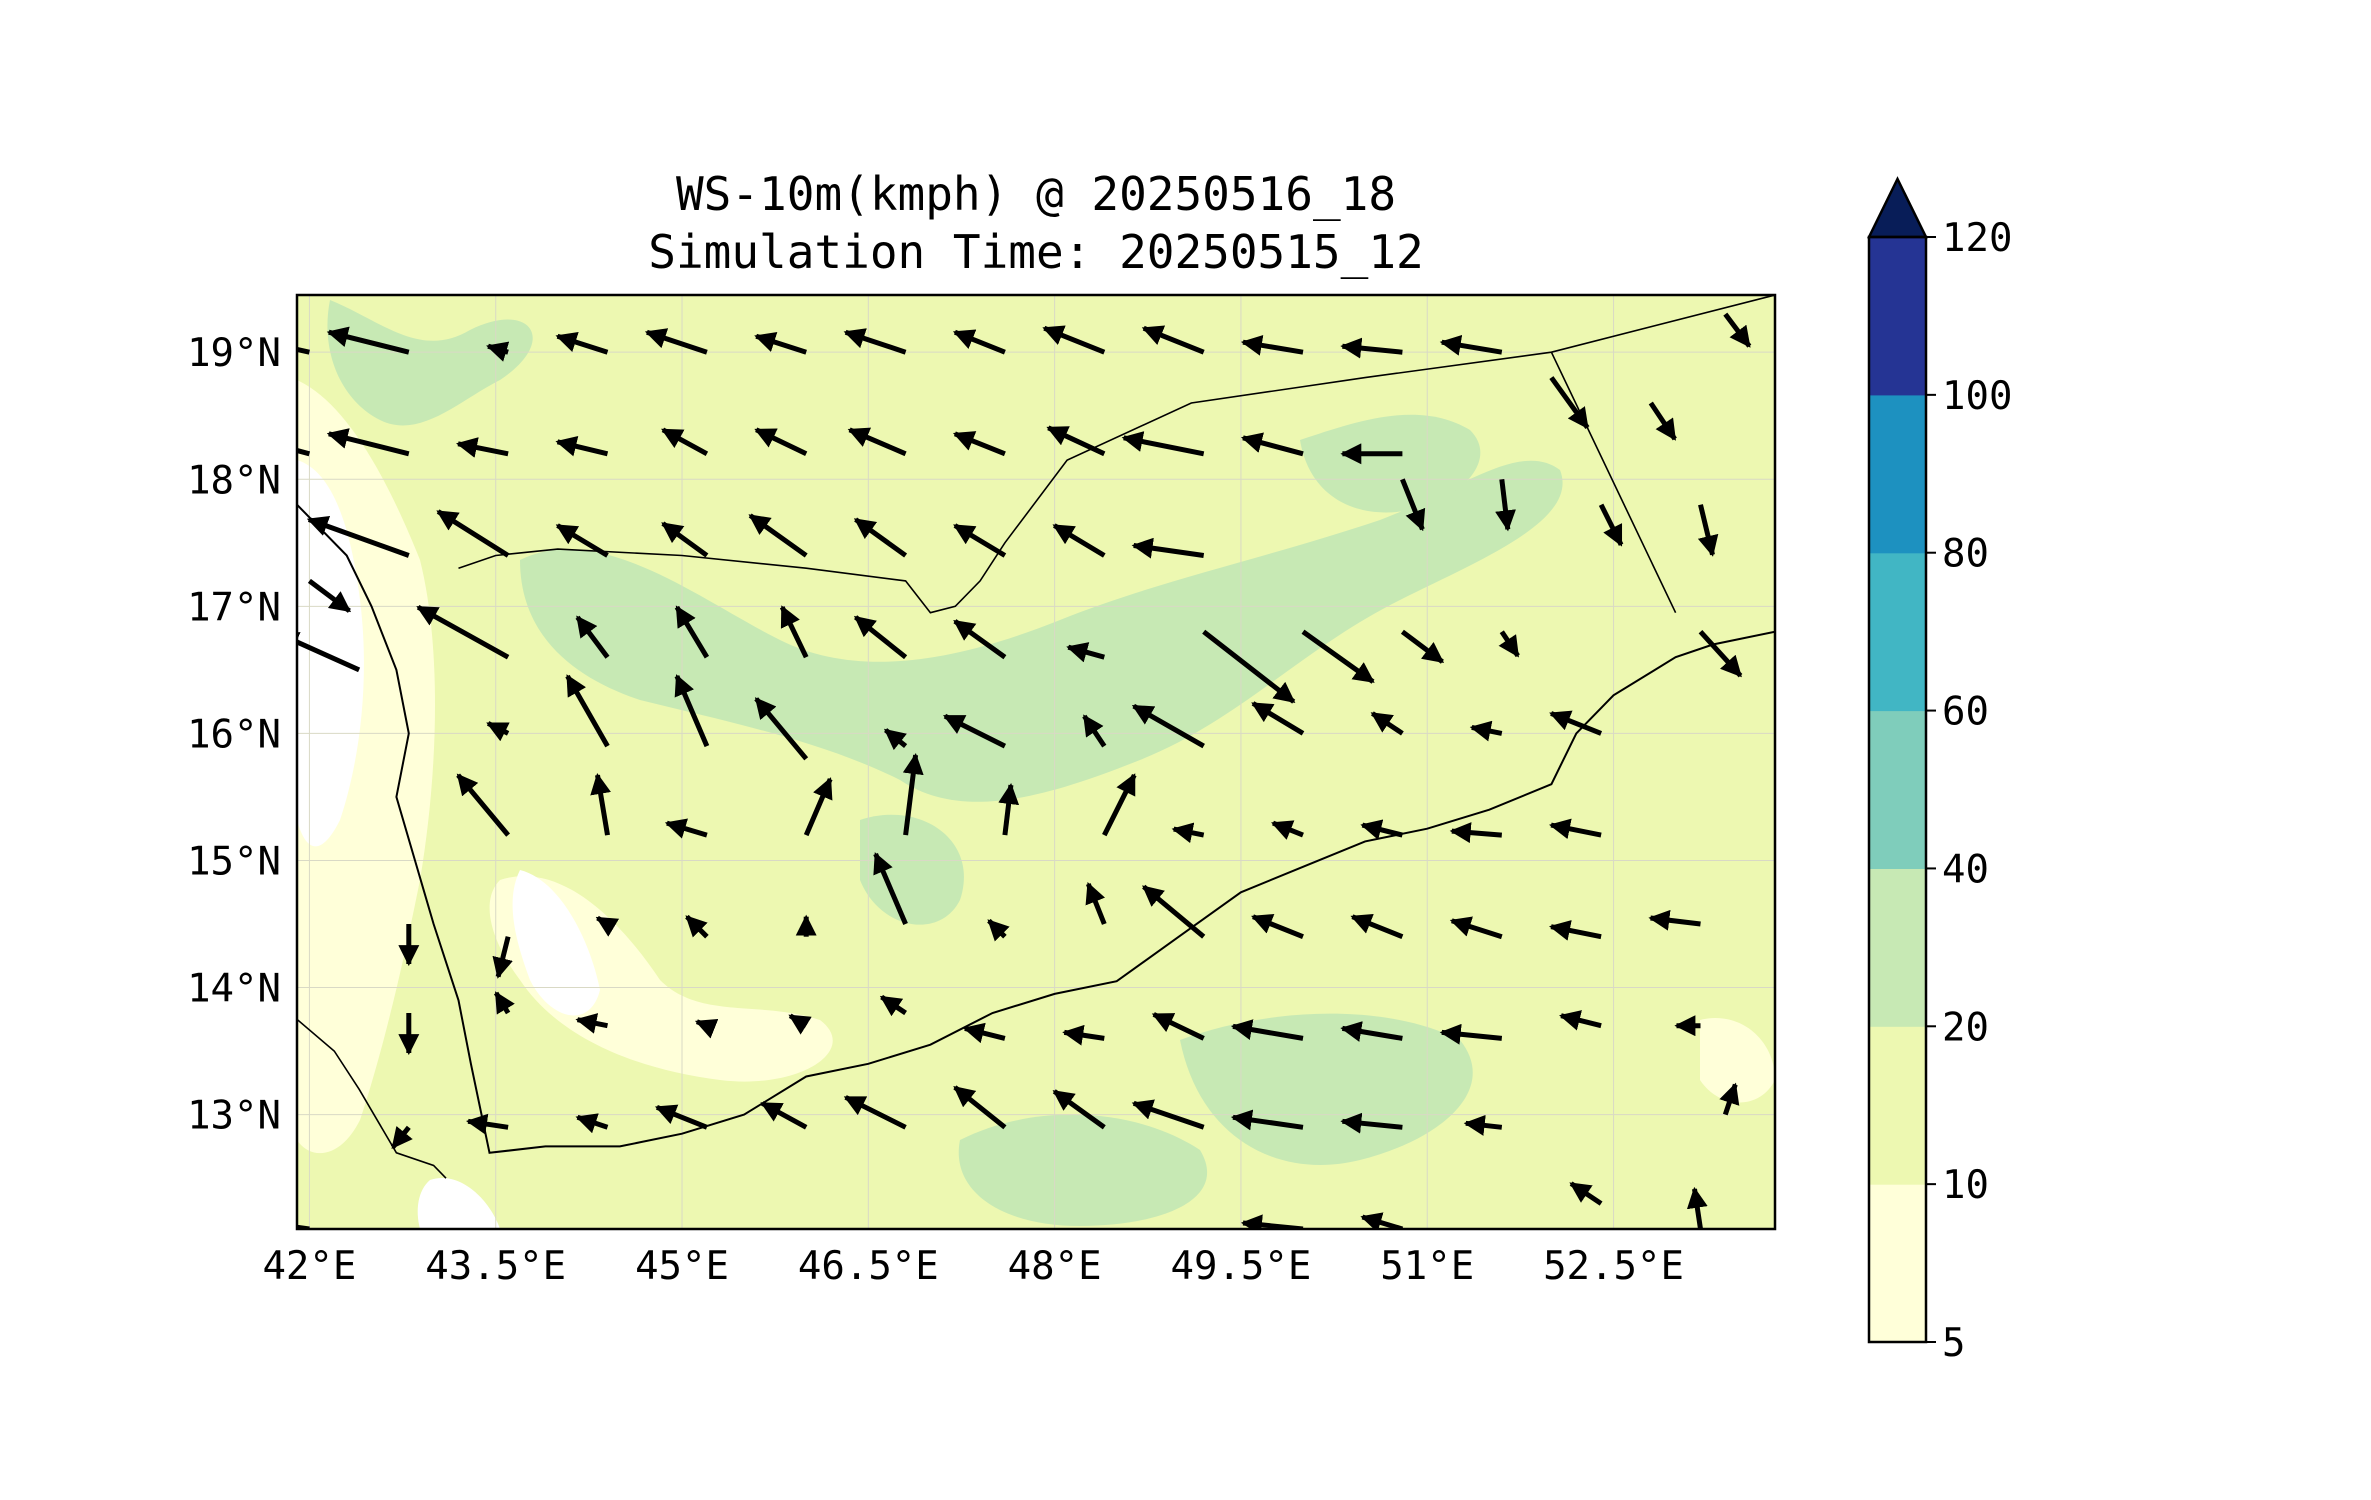 The width and height of the screenshot is (2371, 1500). I want to click on colorbar-frame, so click(1897, 789).